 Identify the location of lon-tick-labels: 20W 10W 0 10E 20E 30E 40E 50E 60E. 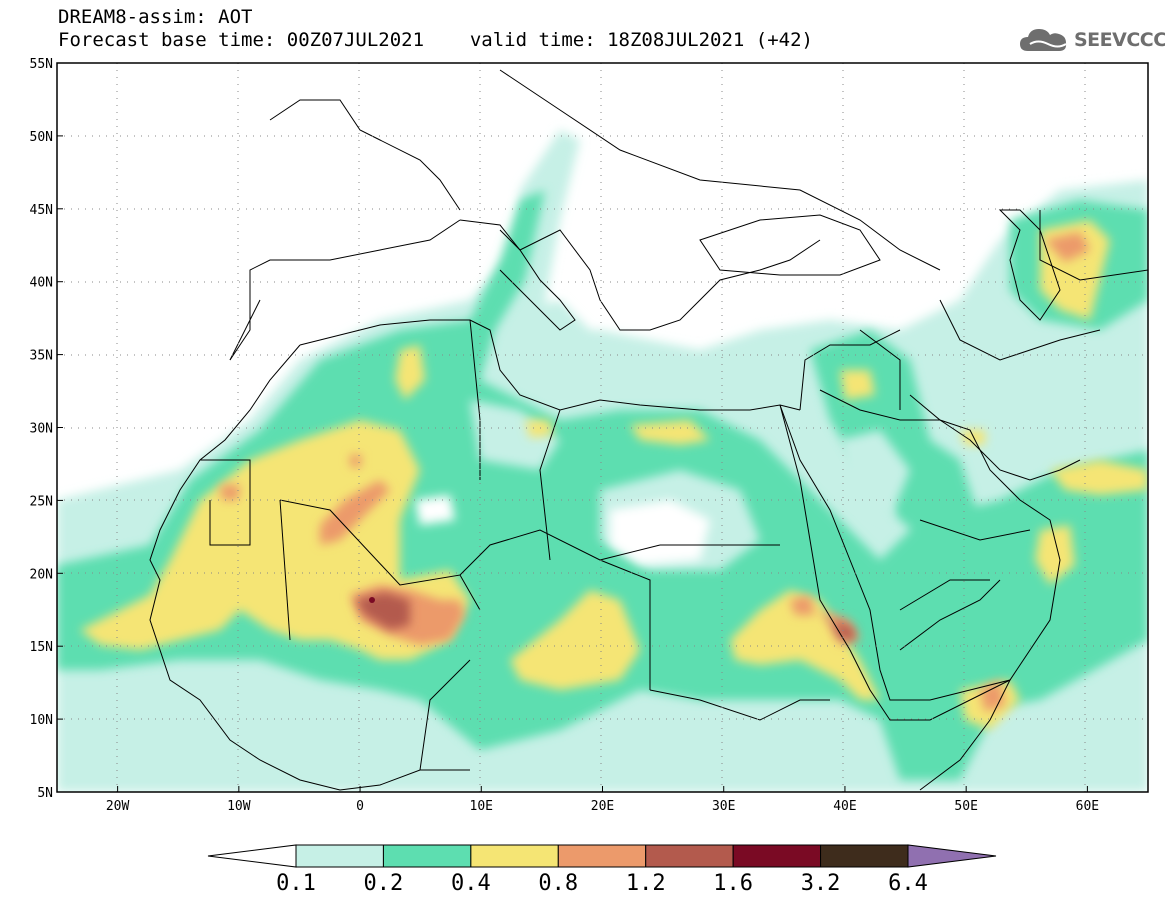
(602, 806).